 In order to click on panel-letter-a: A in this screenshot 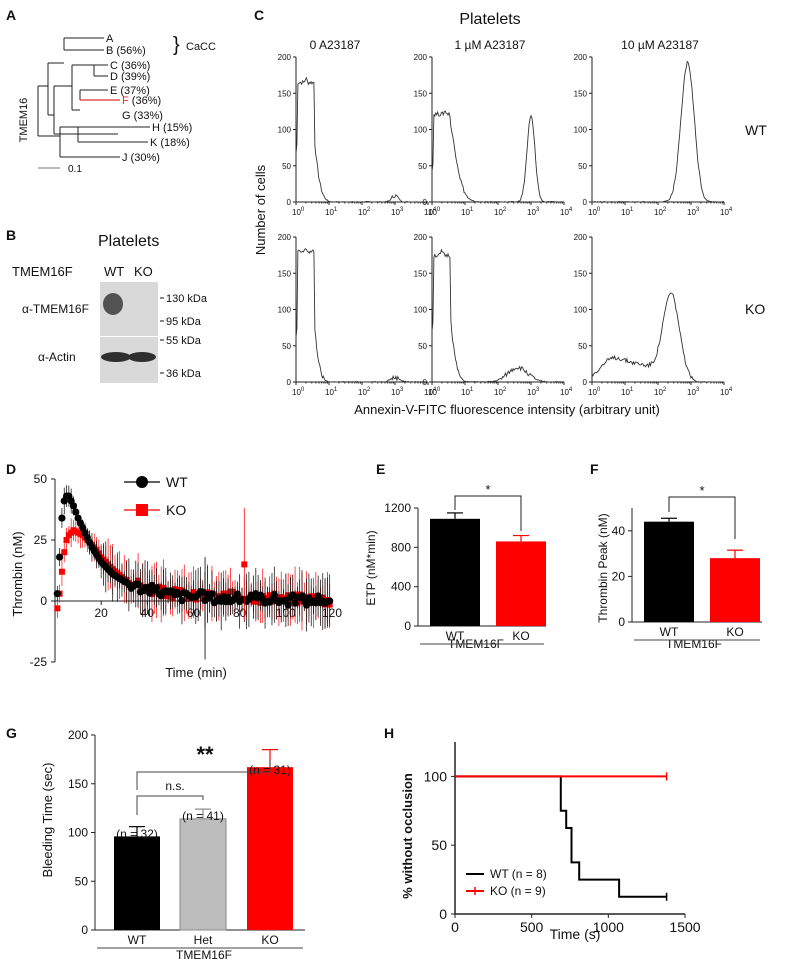, I will do `click(11, 15)`.